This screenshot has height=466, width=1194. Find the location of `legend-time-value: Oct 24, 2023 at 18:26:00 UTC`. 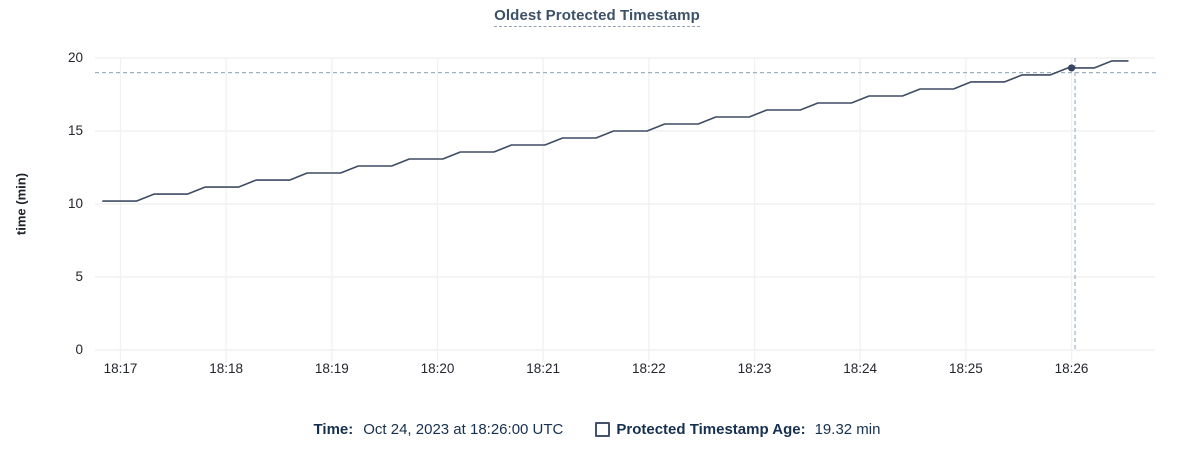

legend-time-value: Oct 24, 2023 at 18:26:00 UTC is located at coordinates (463, 429).